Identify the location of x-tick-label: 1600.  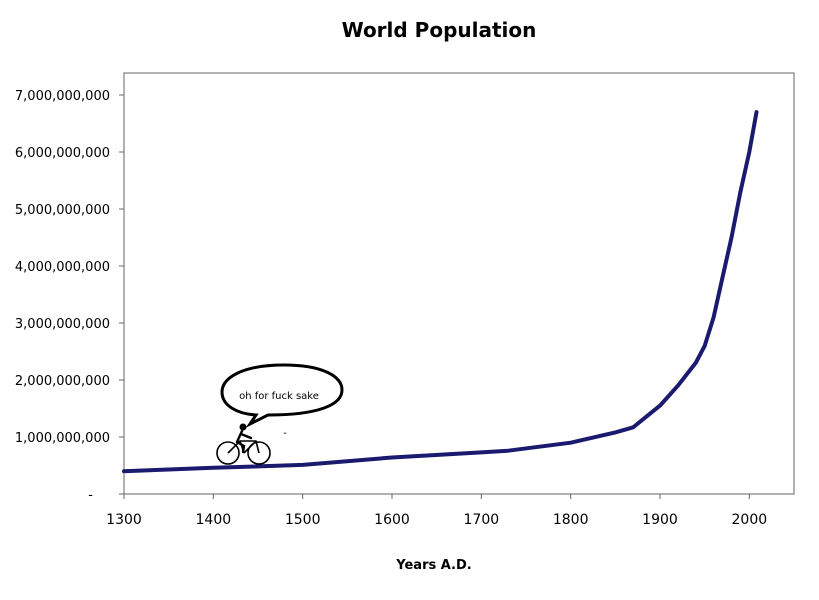
(392, 520).